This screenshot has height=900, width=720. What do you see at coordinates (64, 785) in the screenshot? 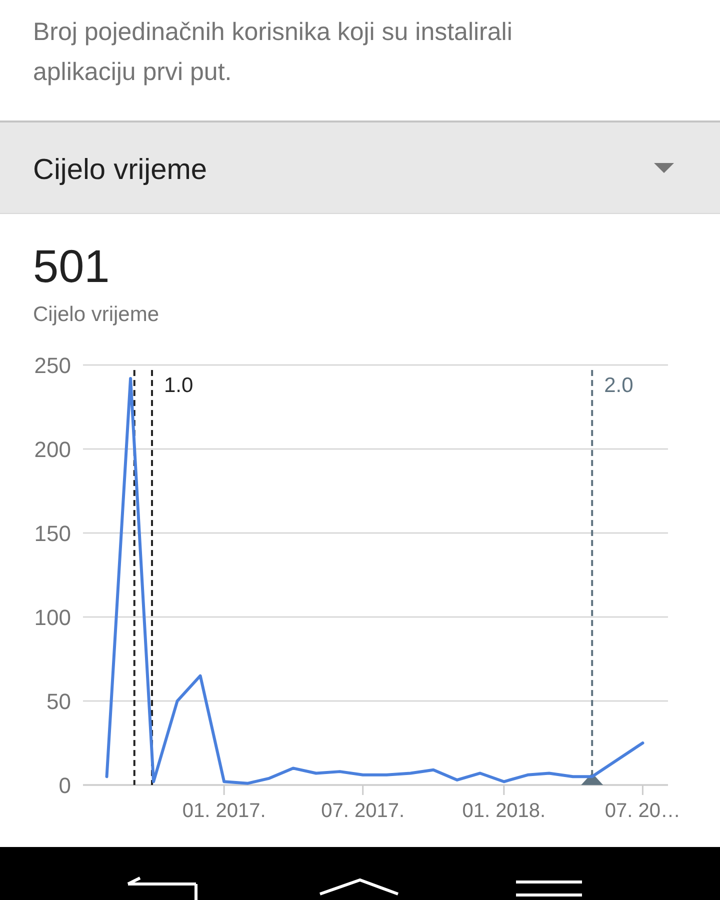
I see `y-tick-label: 0` at bounding box center [64, 785].